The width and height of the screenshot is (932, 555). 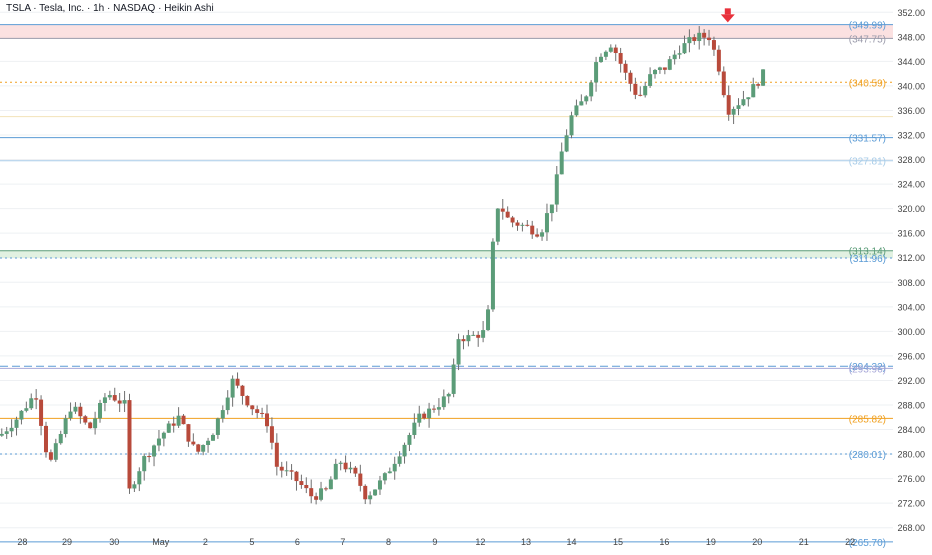 I want to click on time-tick-label: 28, so click(x=22, y=542).